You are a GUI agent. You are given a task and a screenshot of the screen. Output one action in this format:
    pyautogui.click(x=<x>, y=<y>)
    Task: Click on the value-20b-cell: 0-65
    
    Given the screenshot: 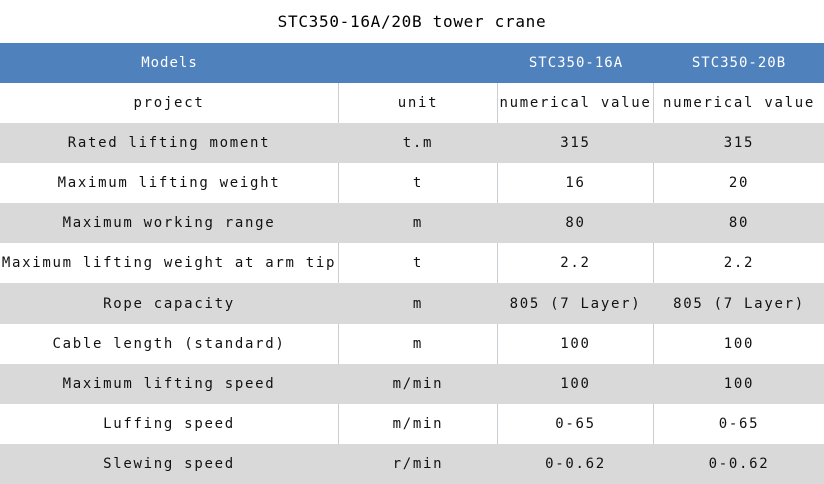 What is the action you would take?
    pyautogui.click(x=739, y=423)
    